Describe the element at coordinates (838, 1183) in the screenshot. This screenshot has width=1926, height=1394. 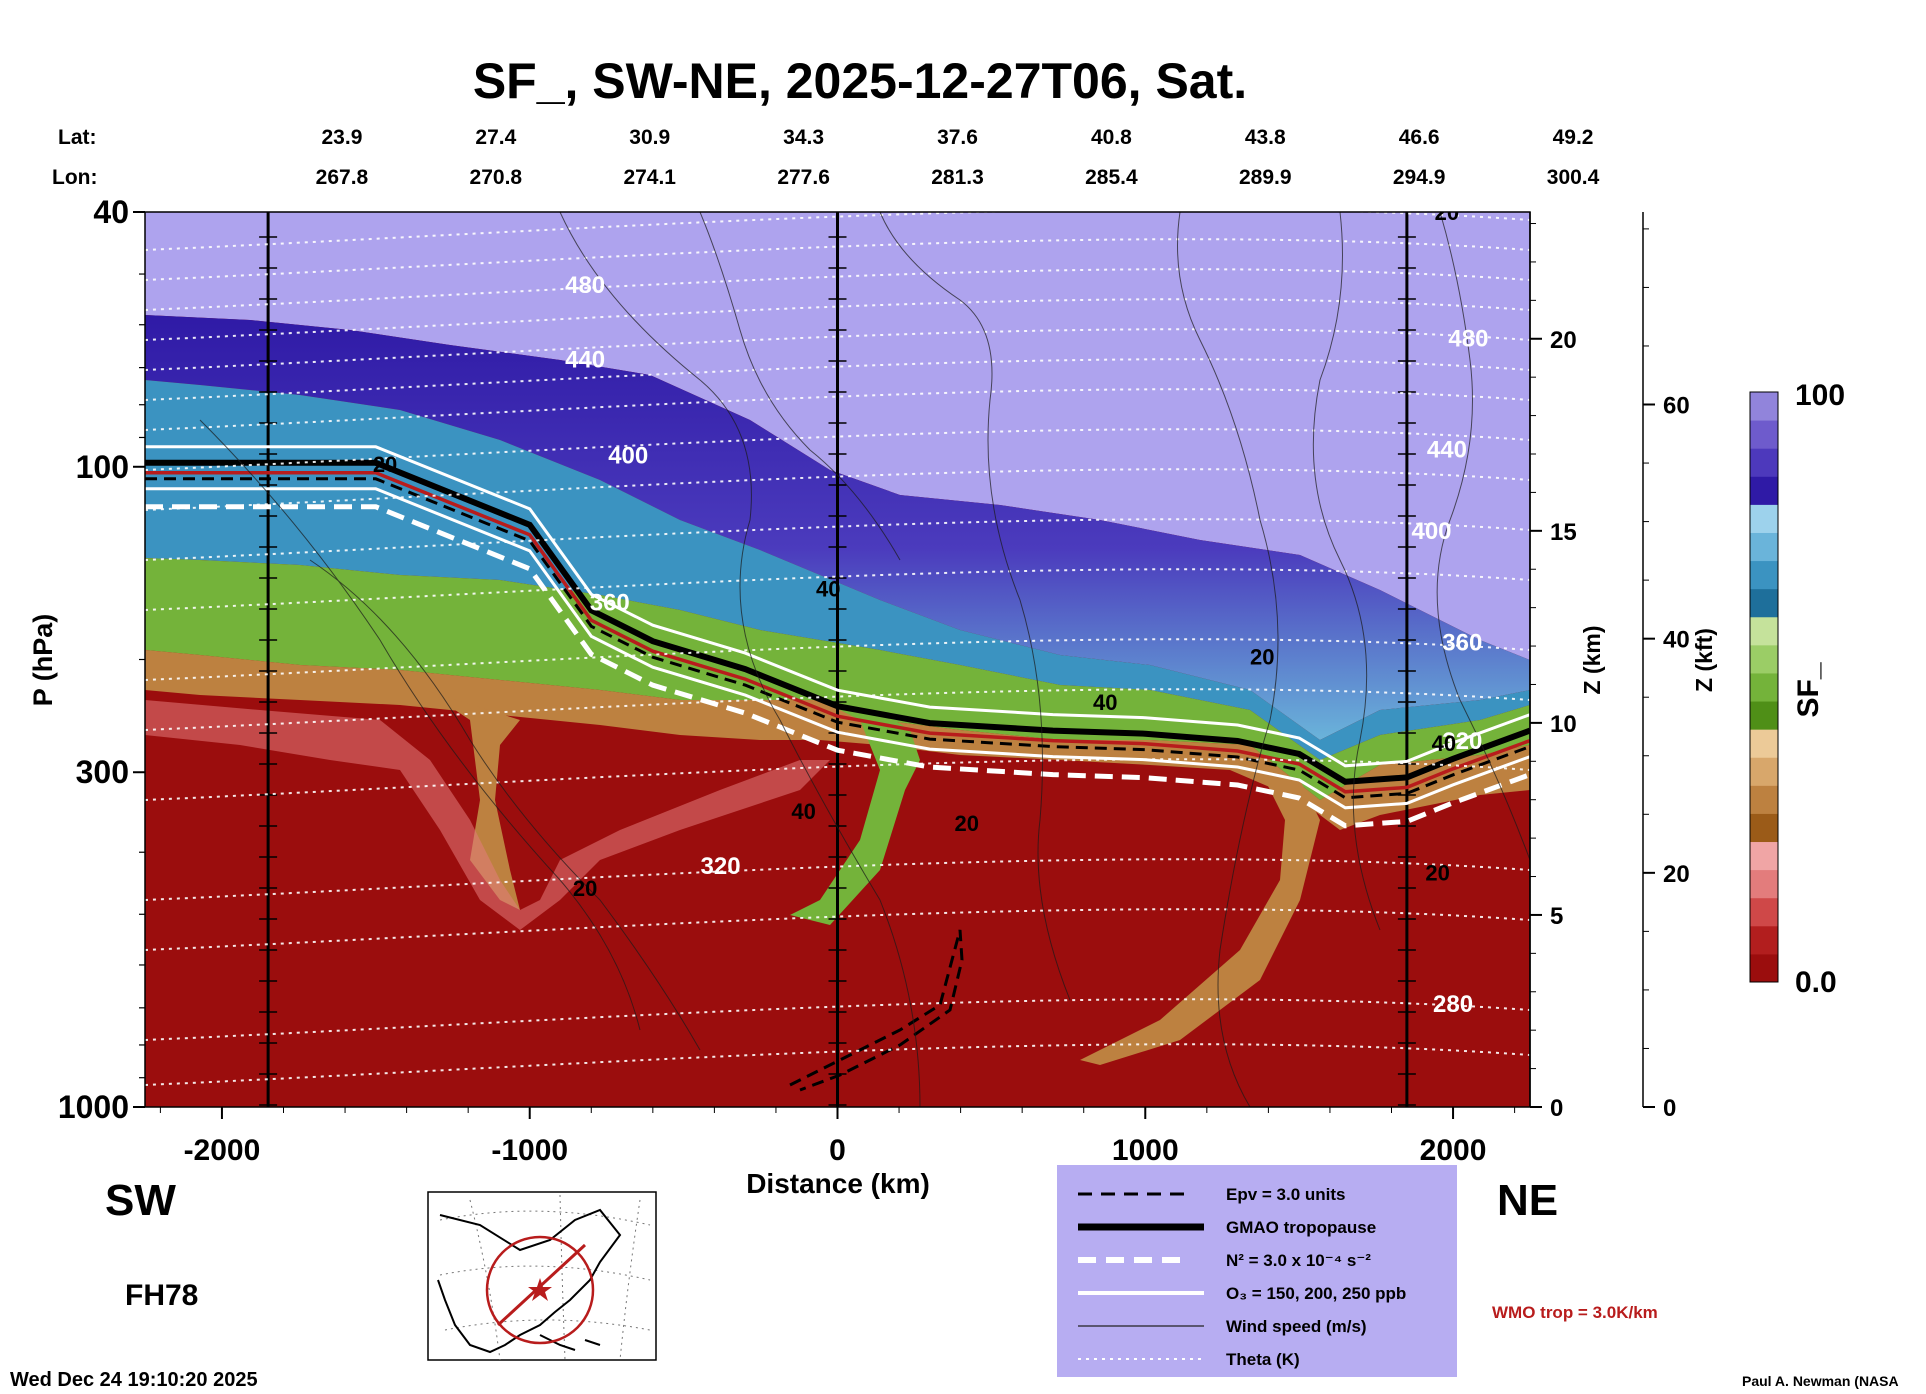
I see `x-axis-label: Distance (km)` at that location.